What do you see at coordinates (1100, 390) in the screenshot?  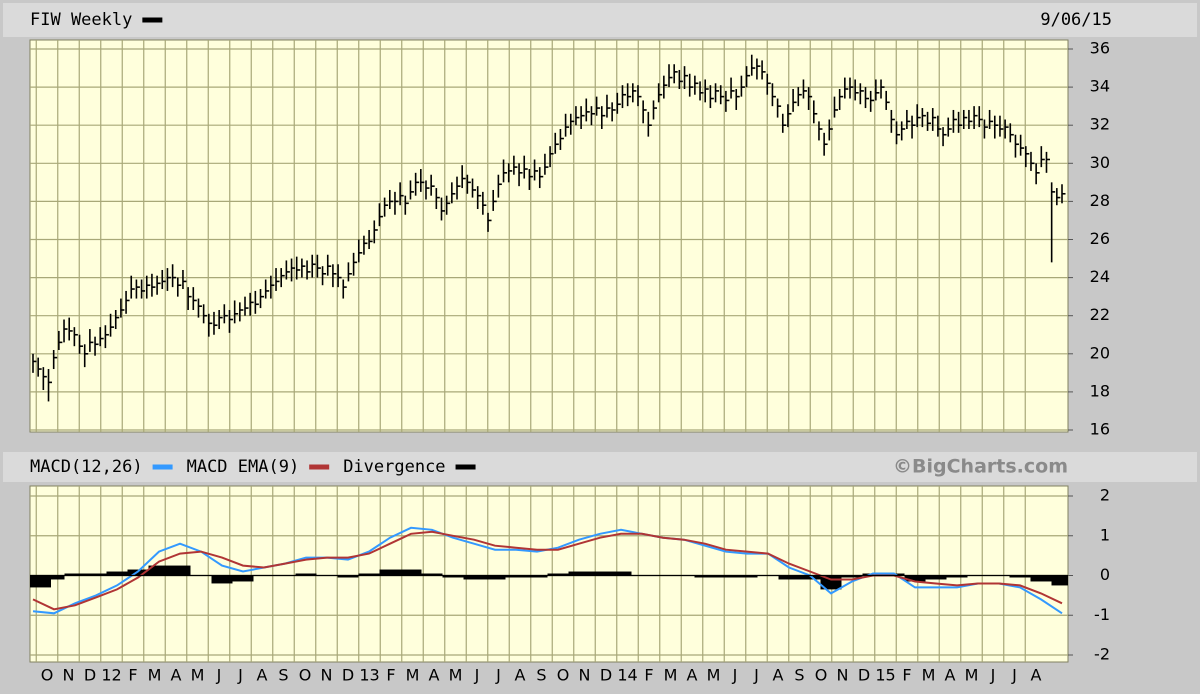 I see `y-tick-label: 18` at bounding box center [1100, 390].